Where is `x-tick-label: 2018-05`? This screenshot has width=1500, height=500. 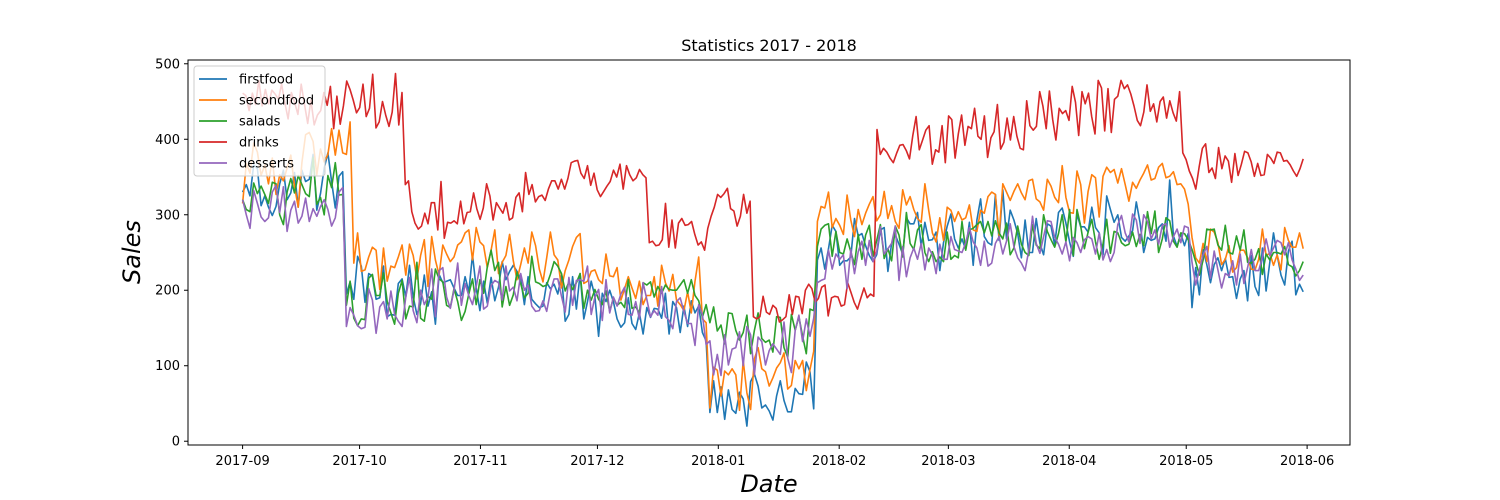 x-tick-label: 2018-05 is located at coordinates (1186, 461).